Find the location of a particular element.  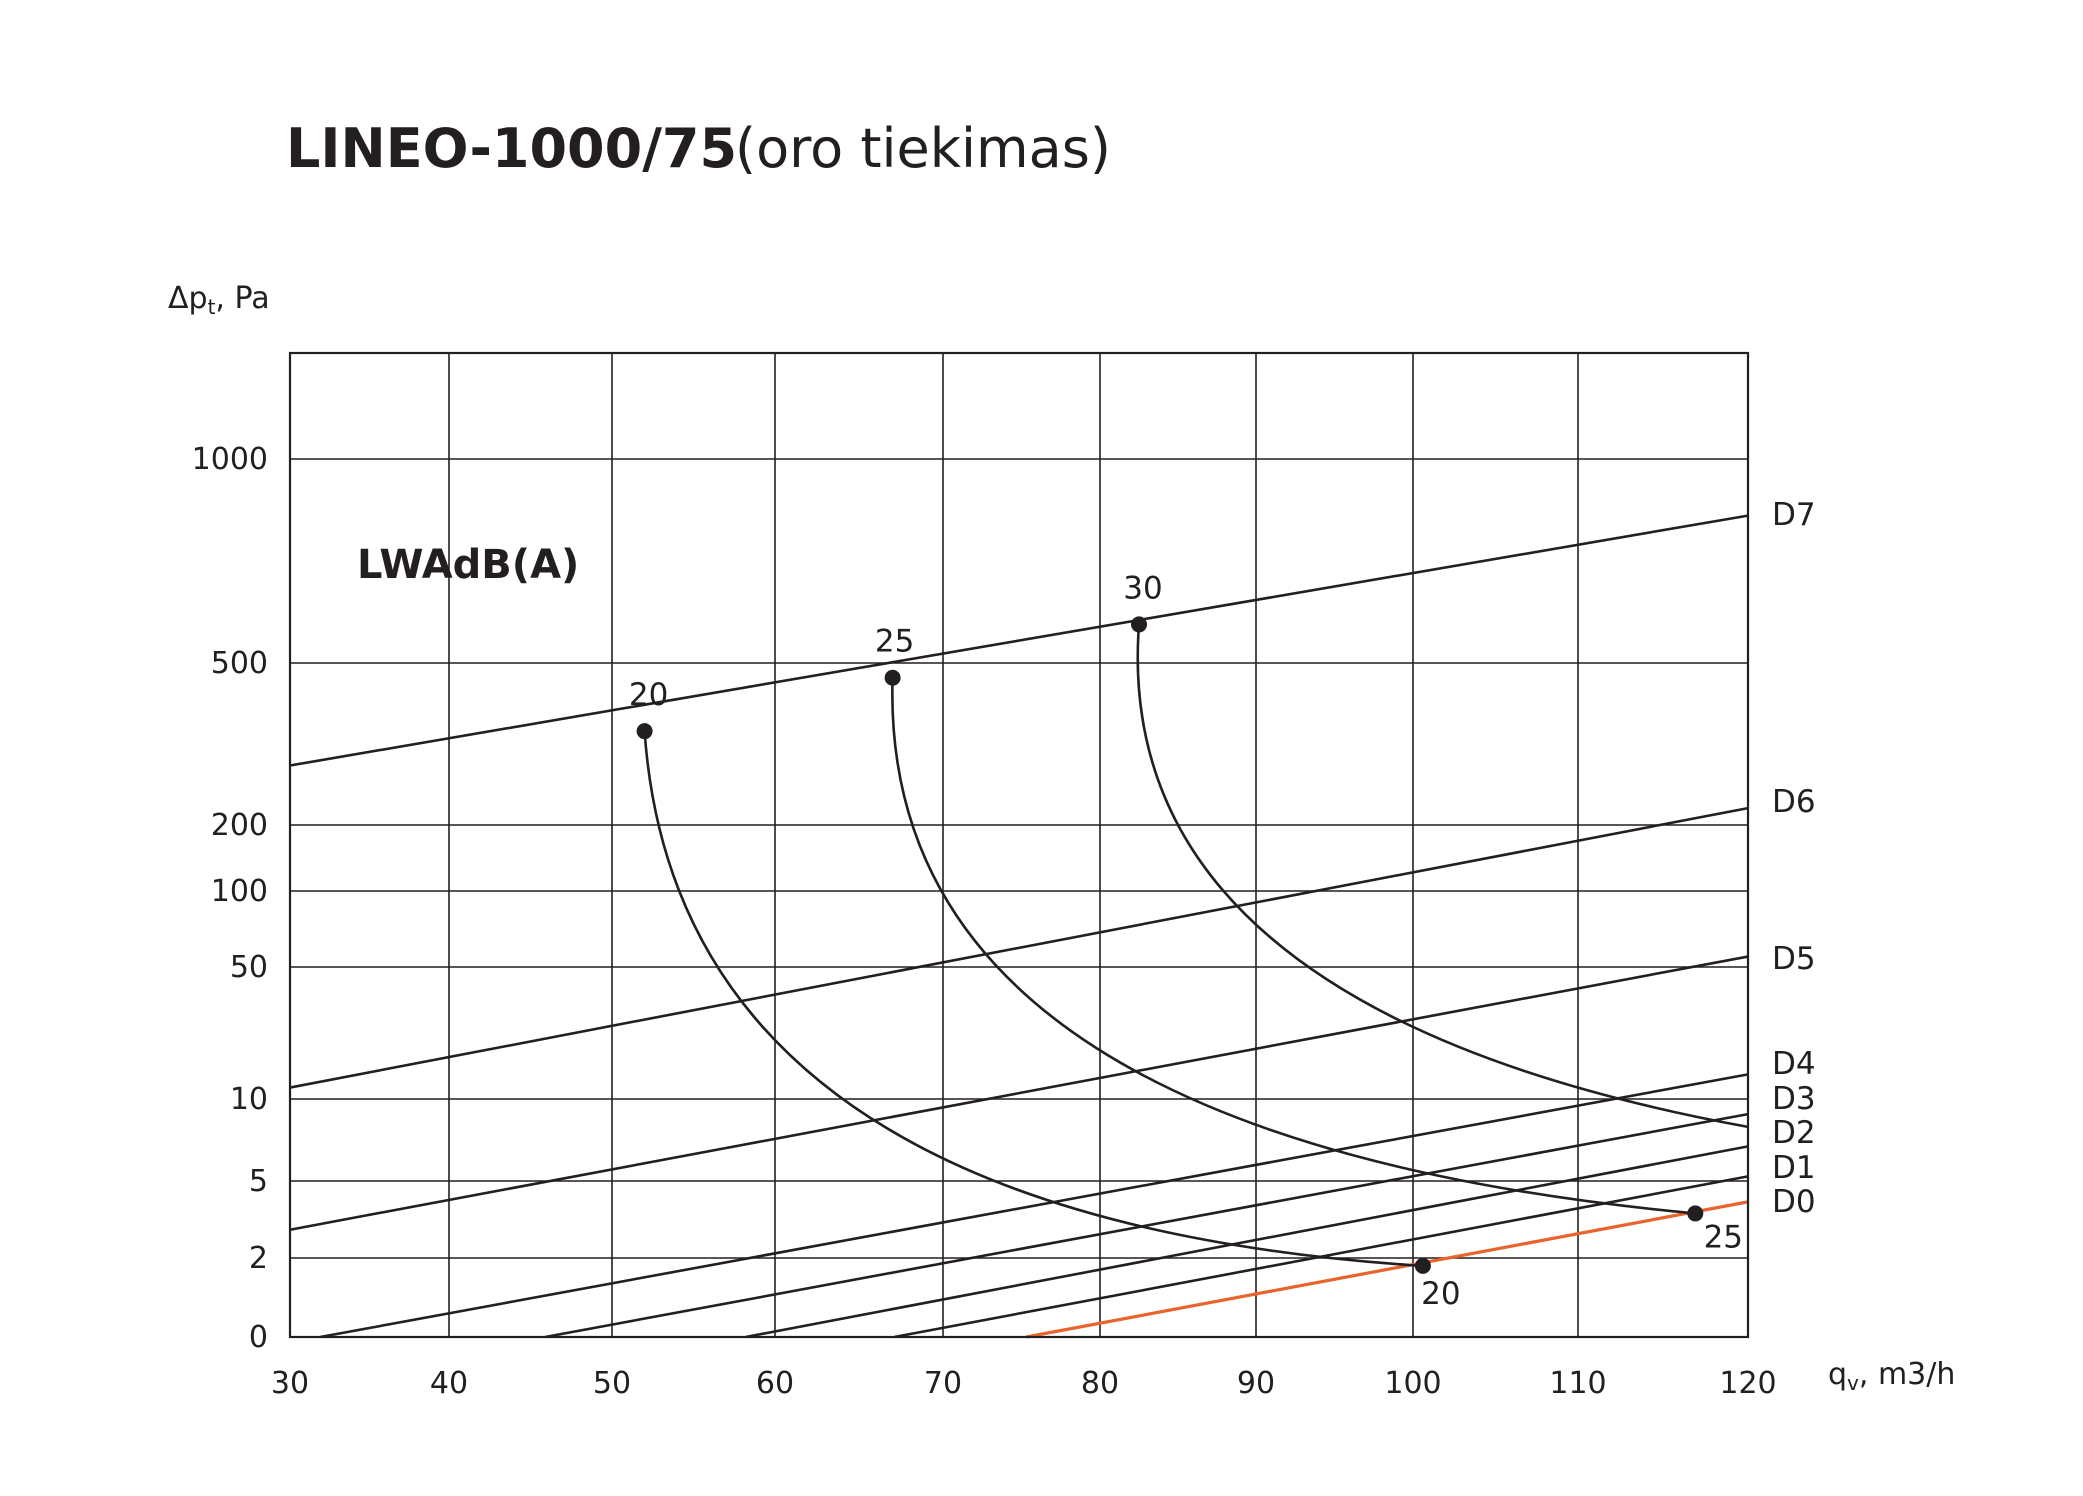

series-line-d7 is located at coordinates (1019, 640).